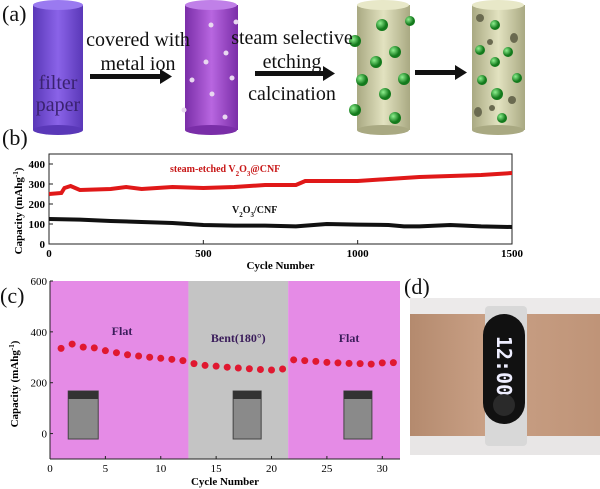 This screenshot has width=600, height=489. I want to click on region-label-1: Bent(180°), so click(238, 338).